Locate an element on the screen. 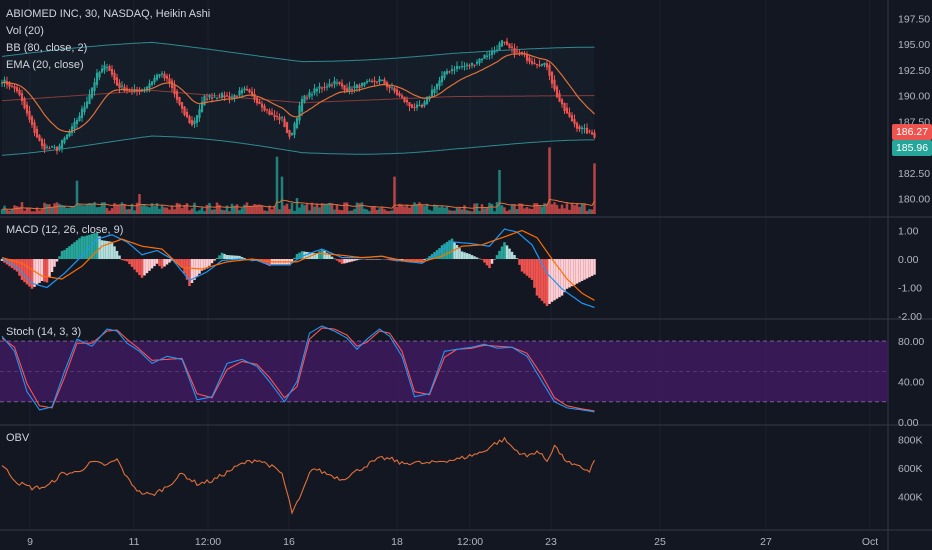  time-axis: 9 11 12:00 16 18 12:00 23 25 27 Oct is located at coordinates (452, 542).